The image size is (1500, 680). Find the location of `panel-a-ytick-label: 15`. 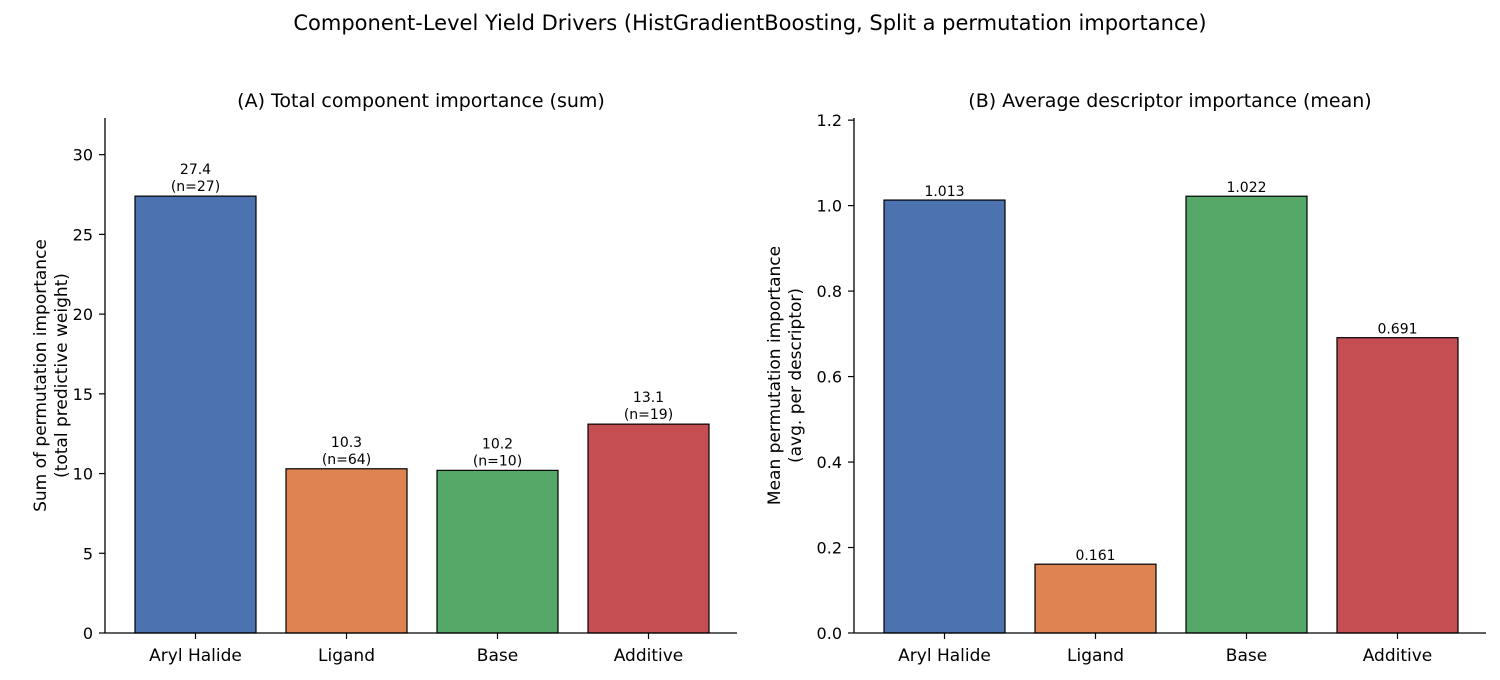

panel-a-ytick-label: 15 is located at coordinates (83, 394).